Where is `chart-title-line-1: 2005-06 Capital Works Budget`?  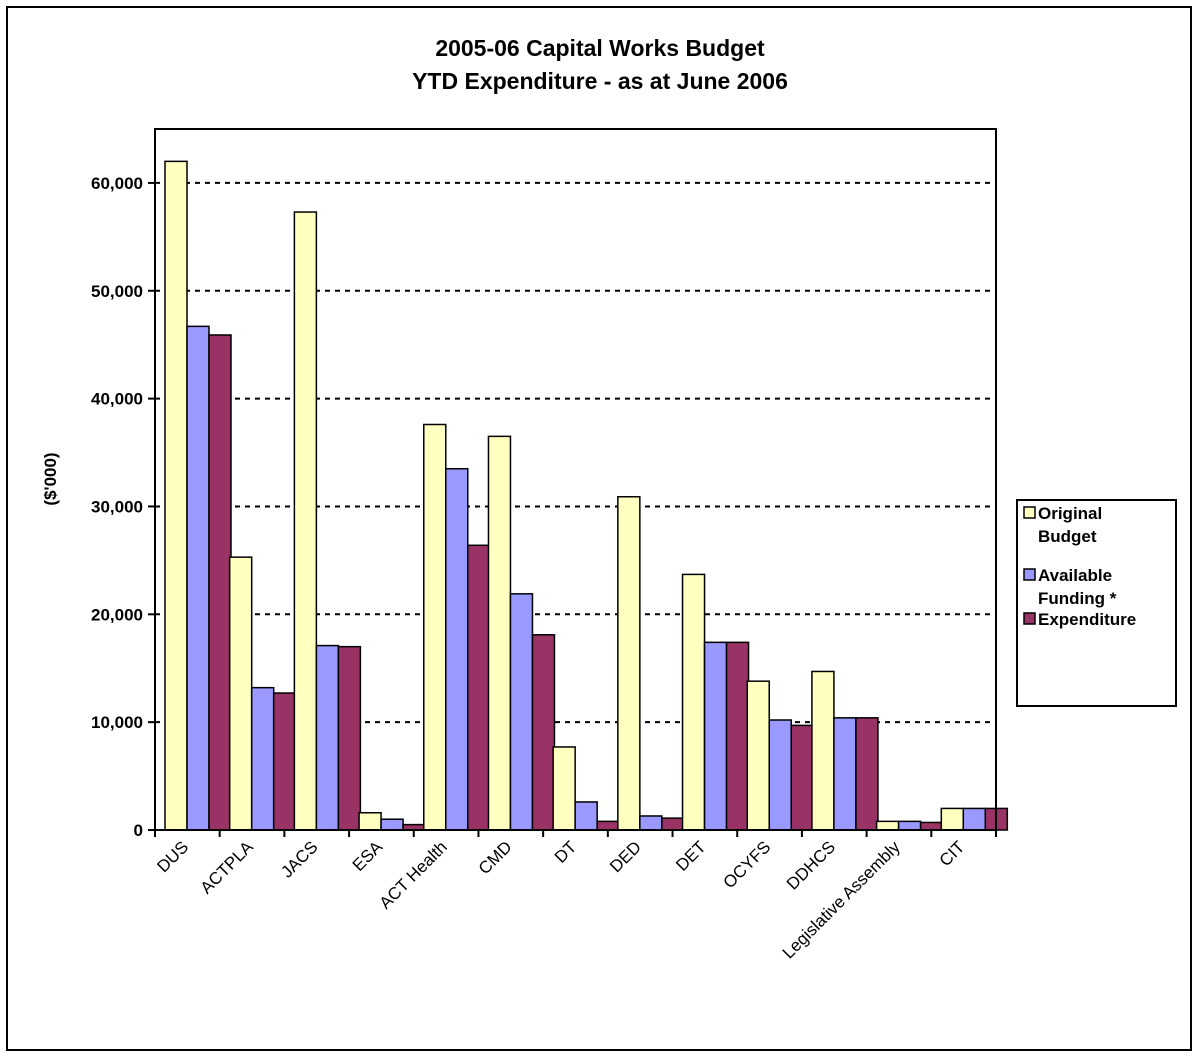 chart-title-line-1: 2005-06 Capital Works Budget is located at coordinates (600, 48).